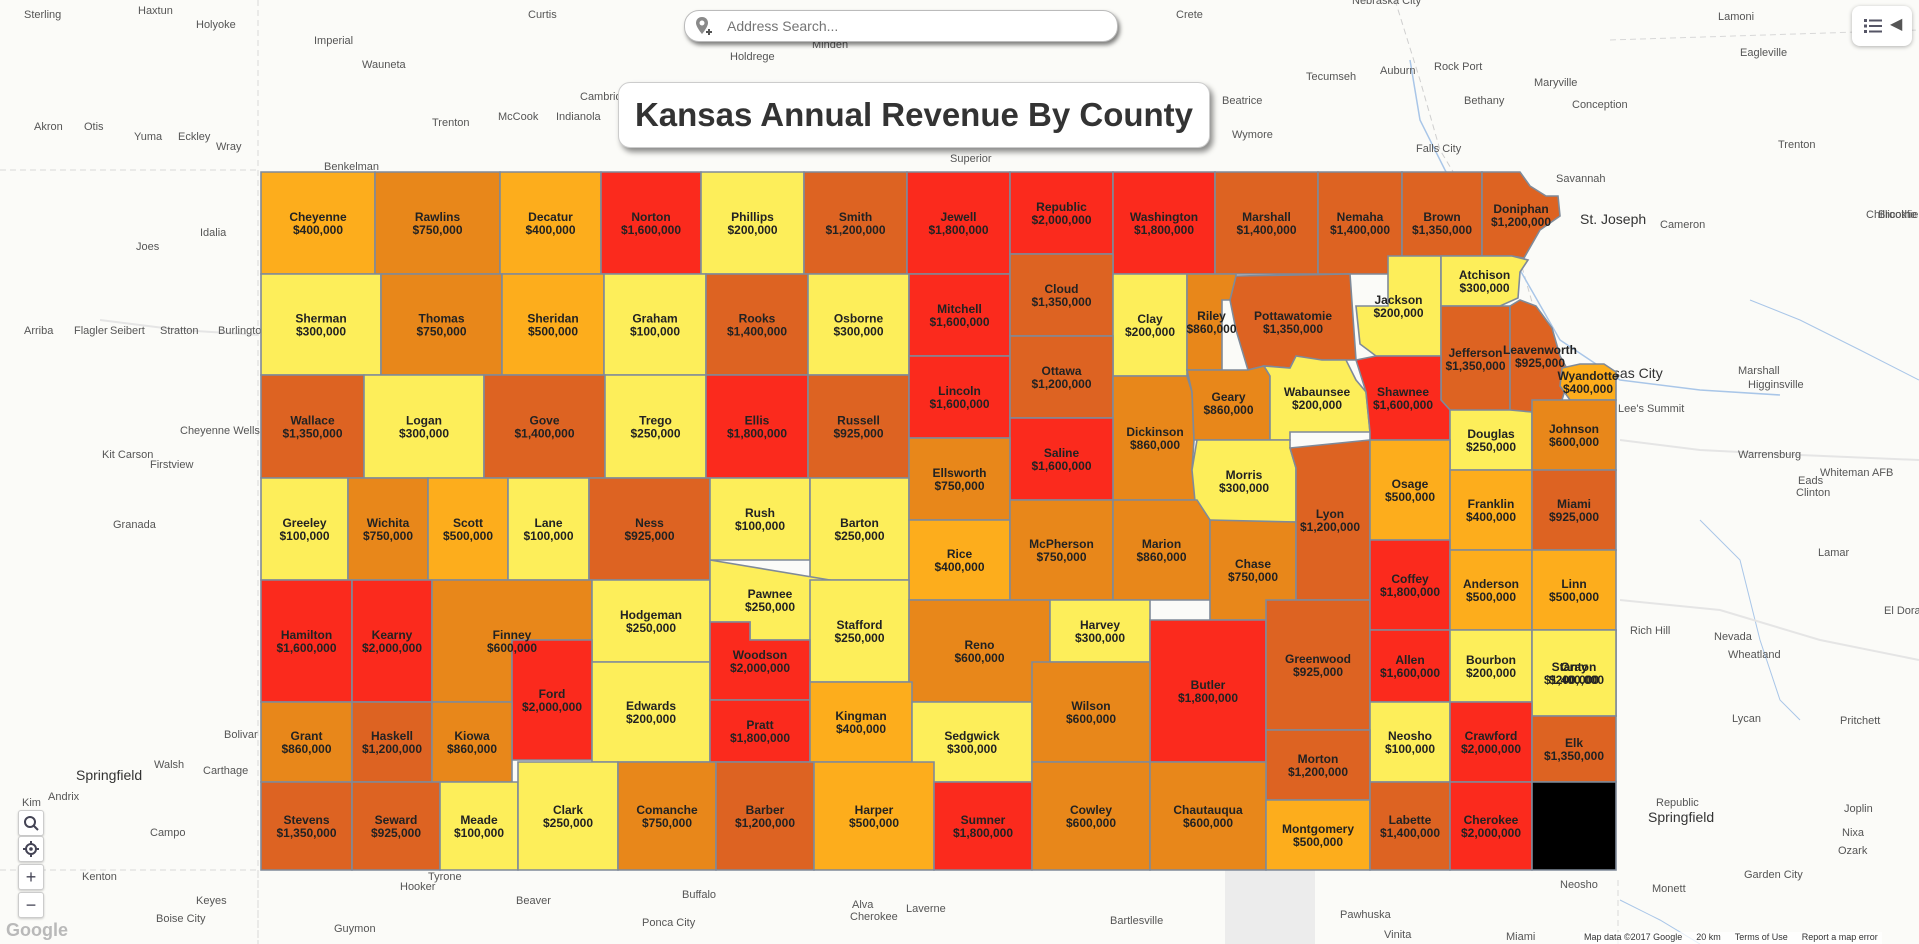 The width and height of the screenshot is (1919, 944). I want to click on county-name-label: Rawlins, so click(438, 217).